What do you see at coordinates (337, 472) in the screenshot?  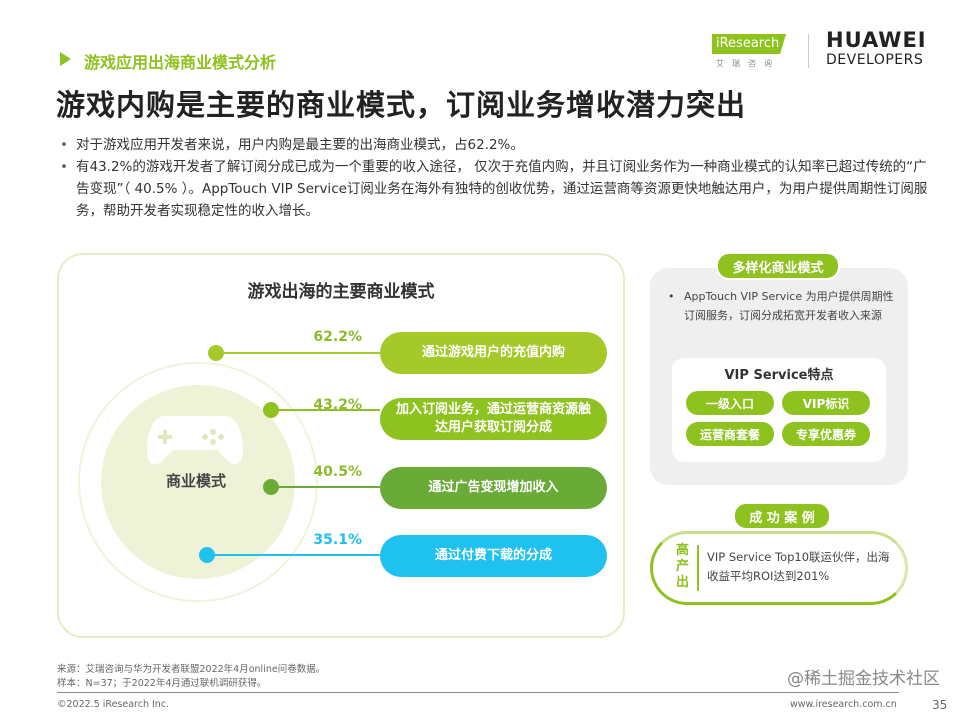 I see `percent-label: 40.5%` at bounding box center [337, 472].